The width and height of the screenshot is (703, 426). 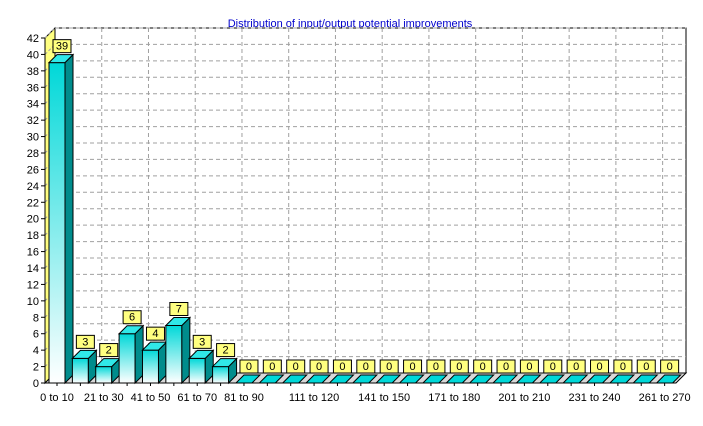 I want to click on y-tick-label: 16, so click(x=33, y=253).